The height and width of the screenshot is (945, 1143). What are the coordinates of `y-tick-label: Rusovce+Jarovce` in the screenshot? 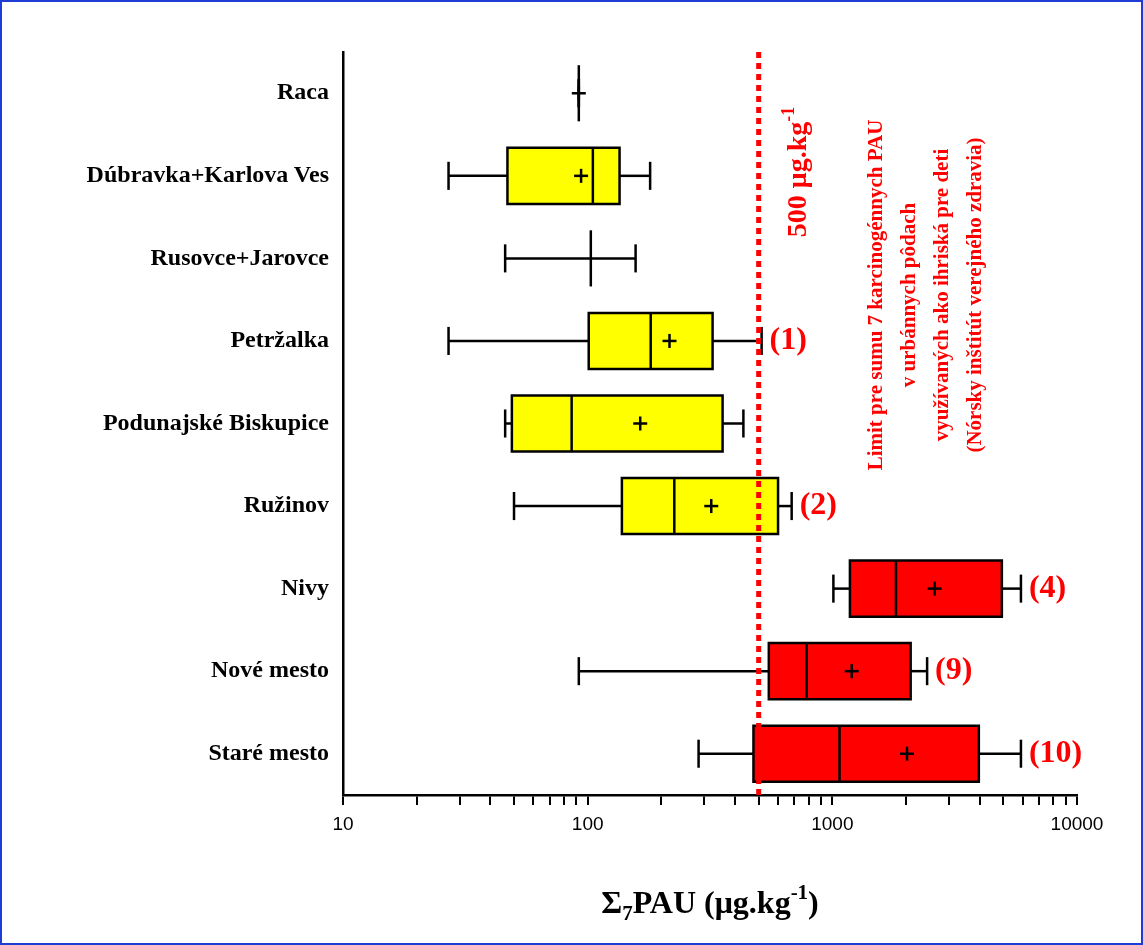 It's located at (240, 256).